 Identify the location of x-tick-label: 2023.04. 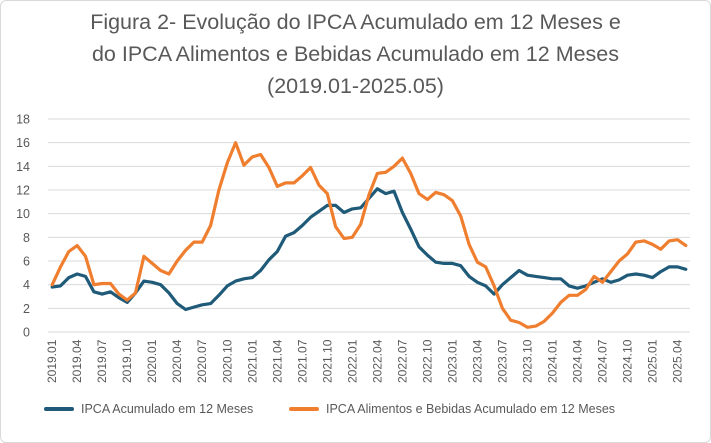
(477, 361).